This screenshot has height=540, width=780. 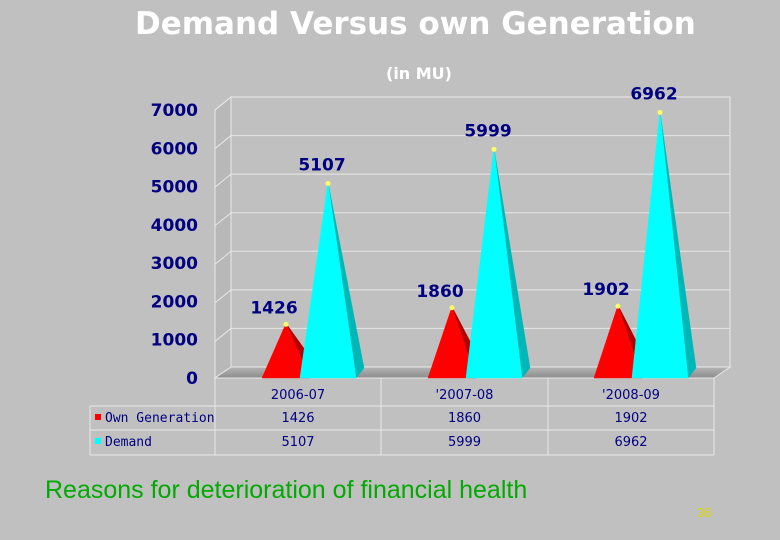 I want to click on page-number: 36, so click(x=704, y=512).